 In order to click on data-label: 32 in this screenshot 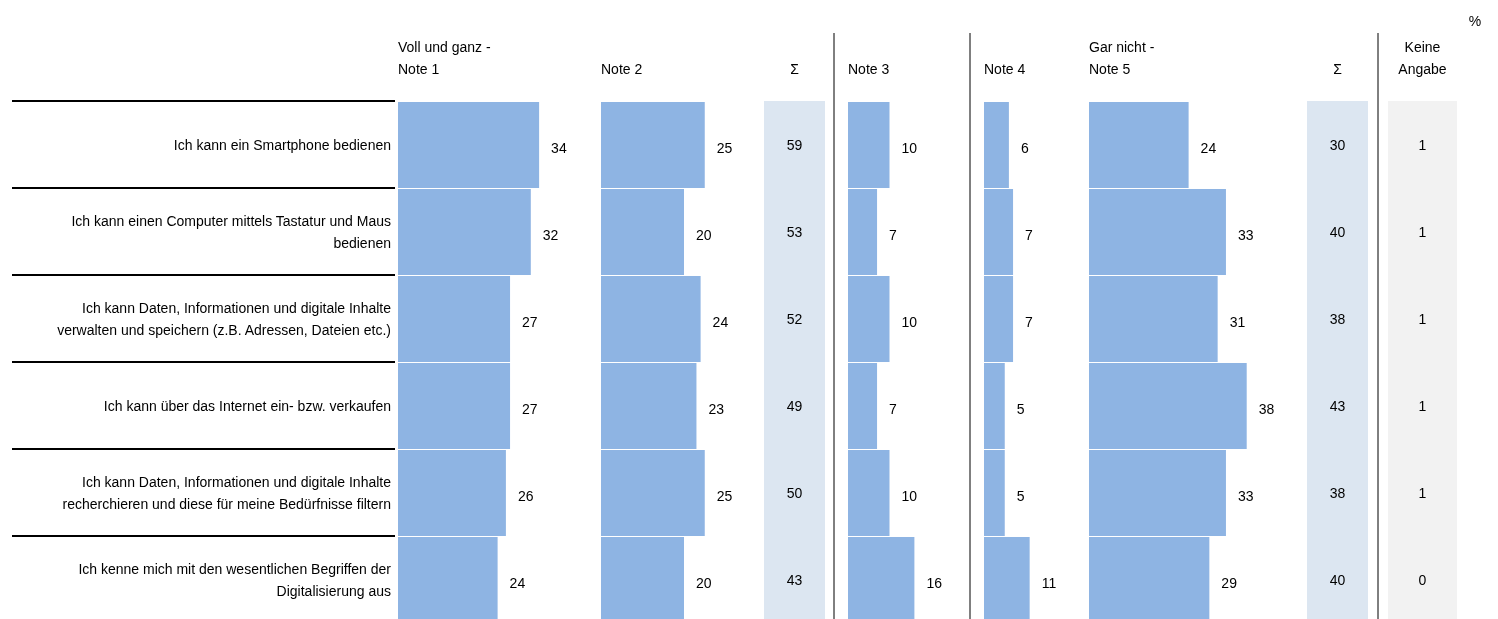, I will do `click(550, 234)`.